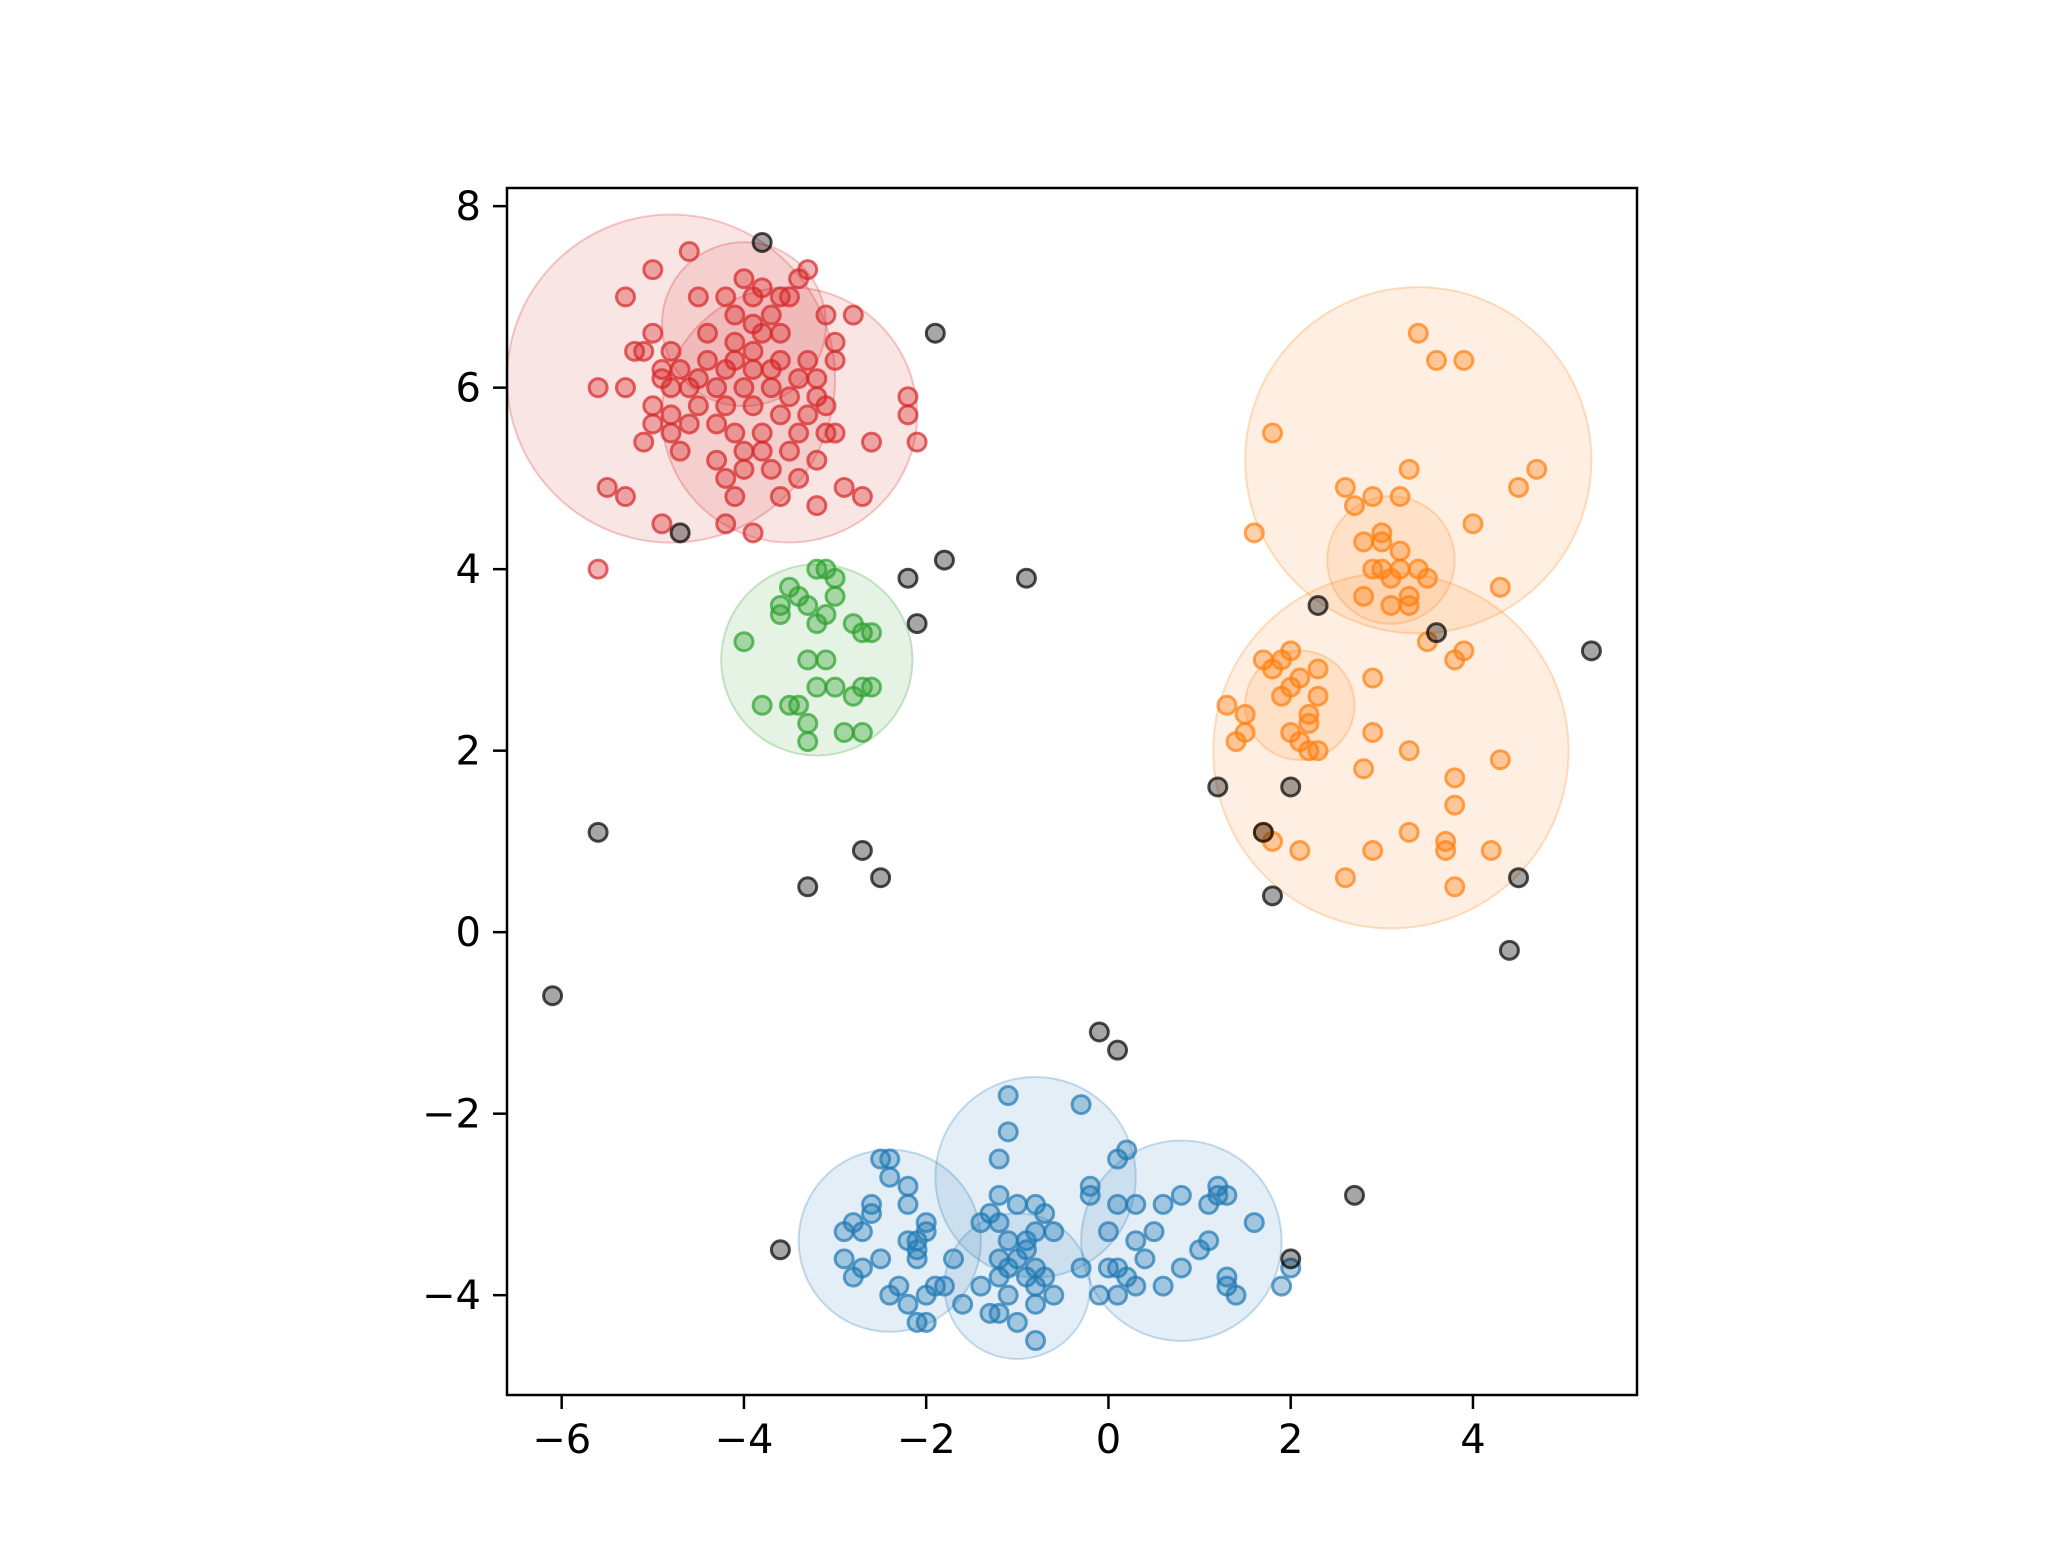 This screenshot has width=2072, height=1559. I want to click on x-tick-label: −6, so click(561, 1440).